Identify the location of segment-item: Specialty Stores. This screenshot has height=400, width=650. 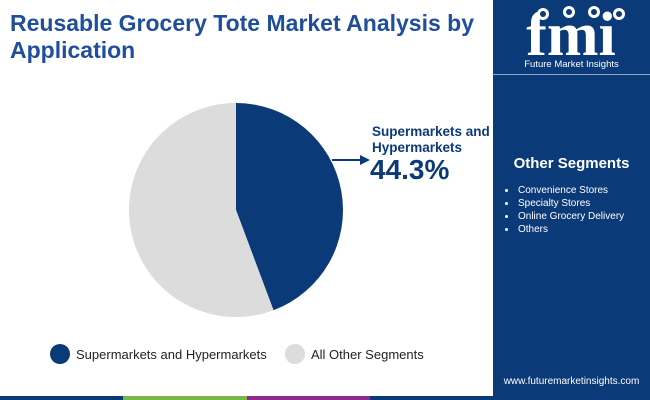
(571, 203).